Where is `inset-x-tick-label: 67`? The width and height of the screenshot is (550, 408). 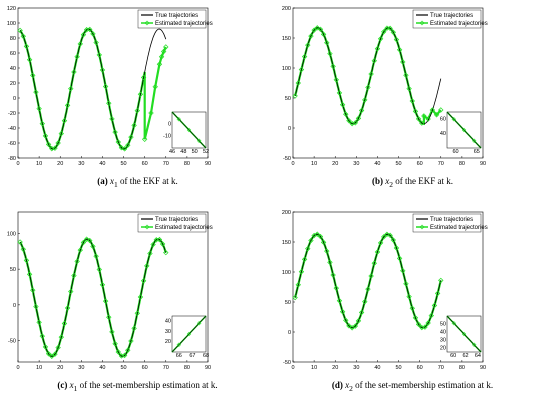 inset-x-tick-label: 67 is located at coordinates (192, 356).